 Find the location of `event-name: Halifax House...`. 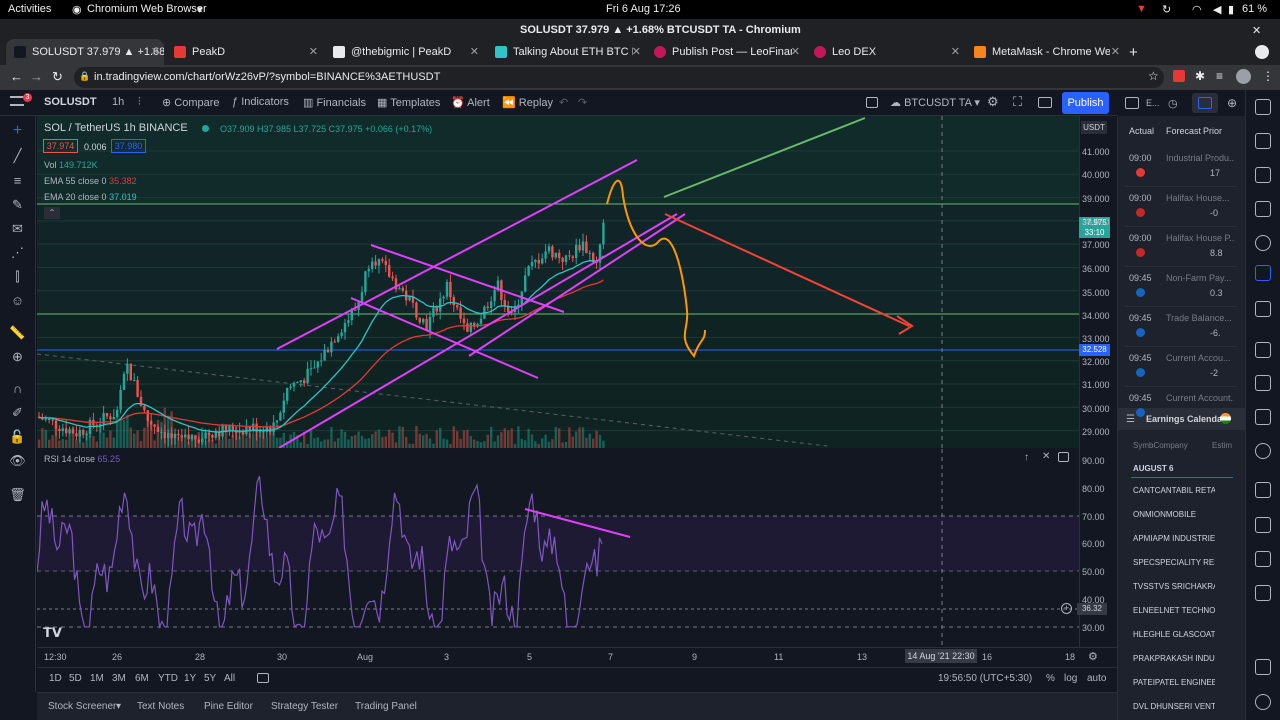

event-name: Halifax House... is located at coordinates (1198, 198).